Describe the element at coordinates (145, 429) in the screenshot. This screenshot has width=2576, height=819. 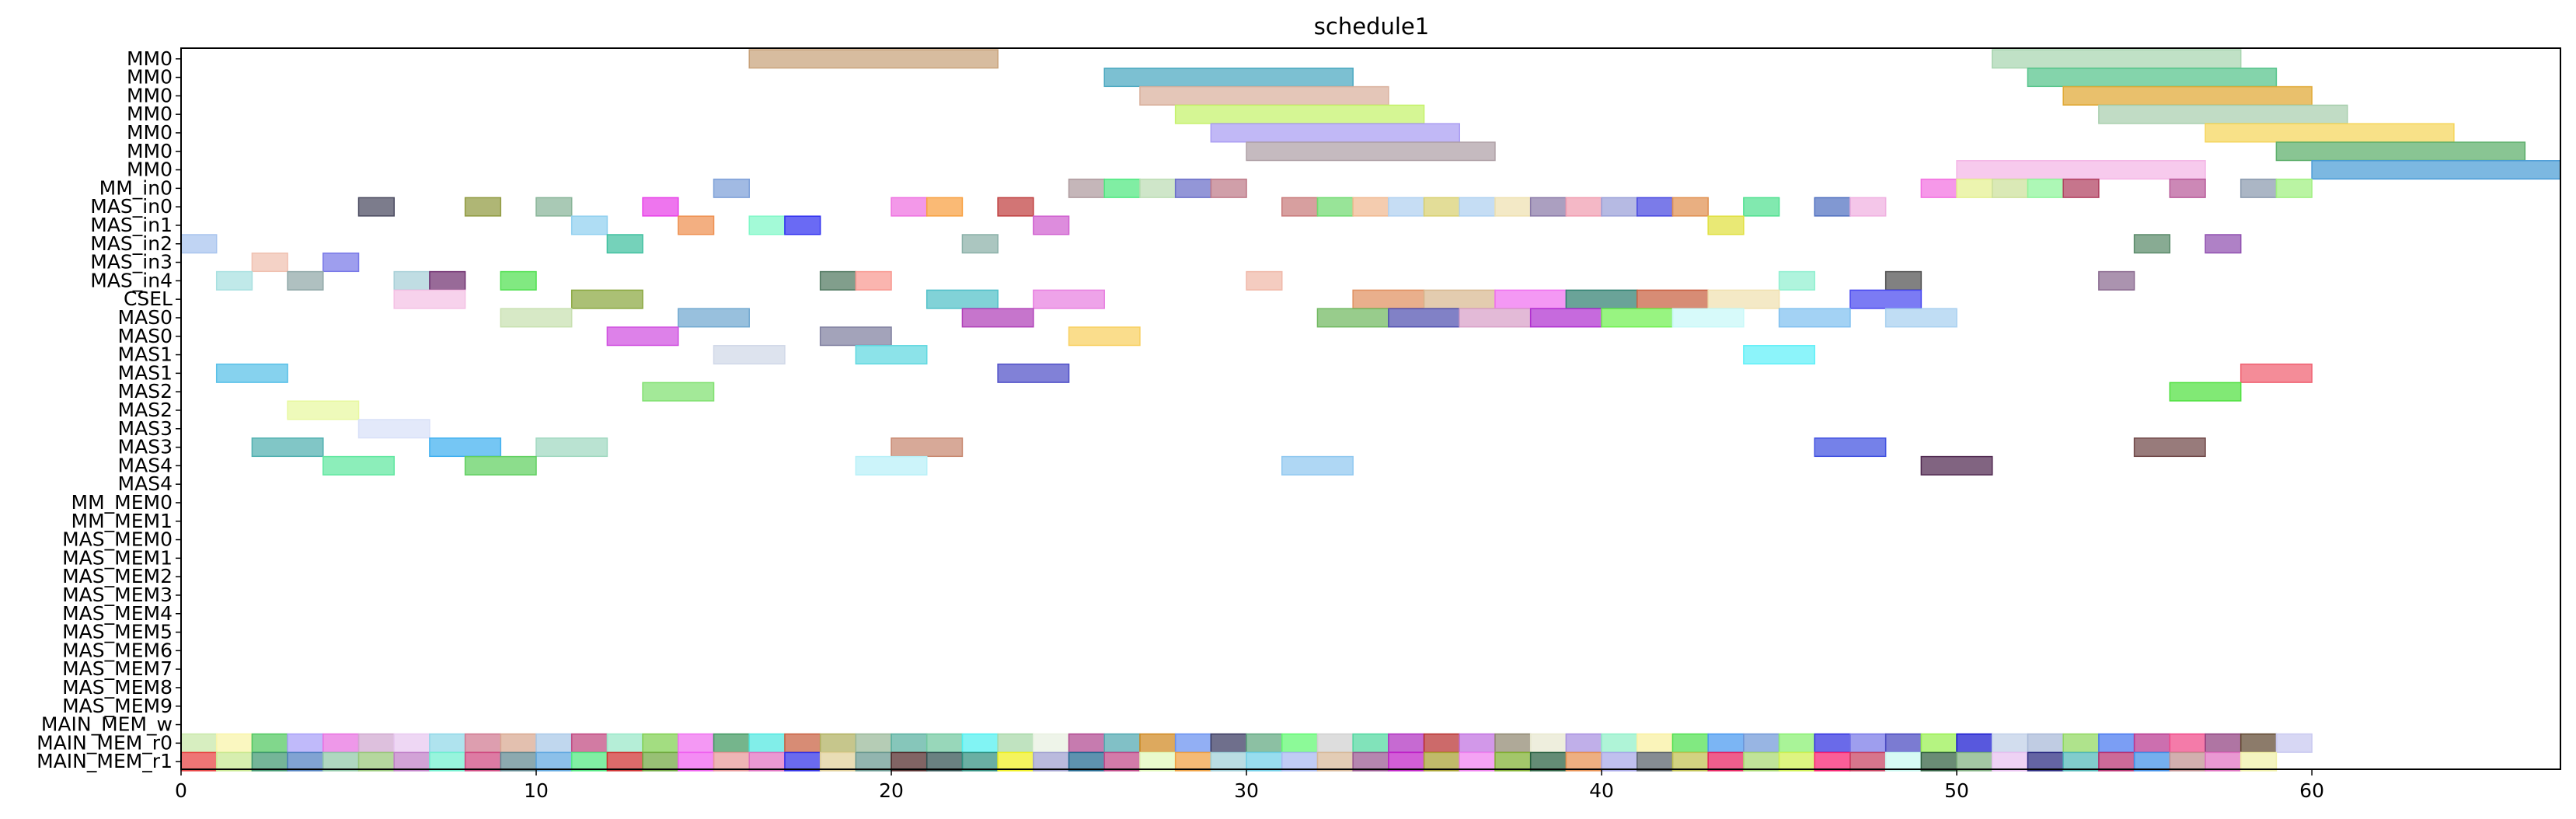
I see `y-tick-label: MAS3` at that location.